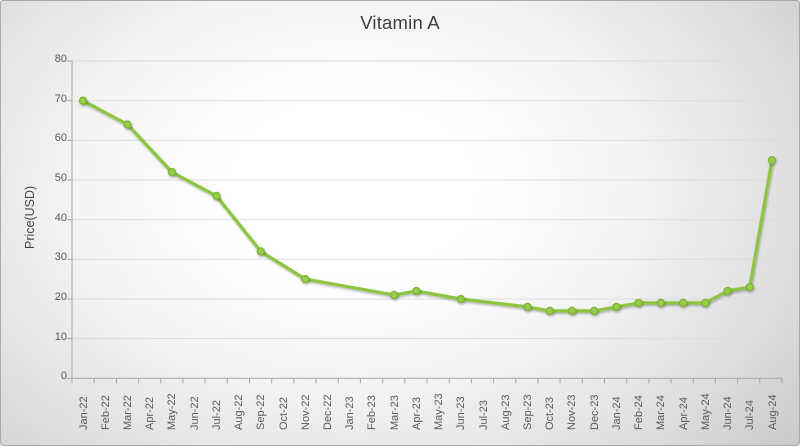 The width and height of the screenshot is (800, 446). I want to click on chart-title: Vitamin A, so click(400, 22).